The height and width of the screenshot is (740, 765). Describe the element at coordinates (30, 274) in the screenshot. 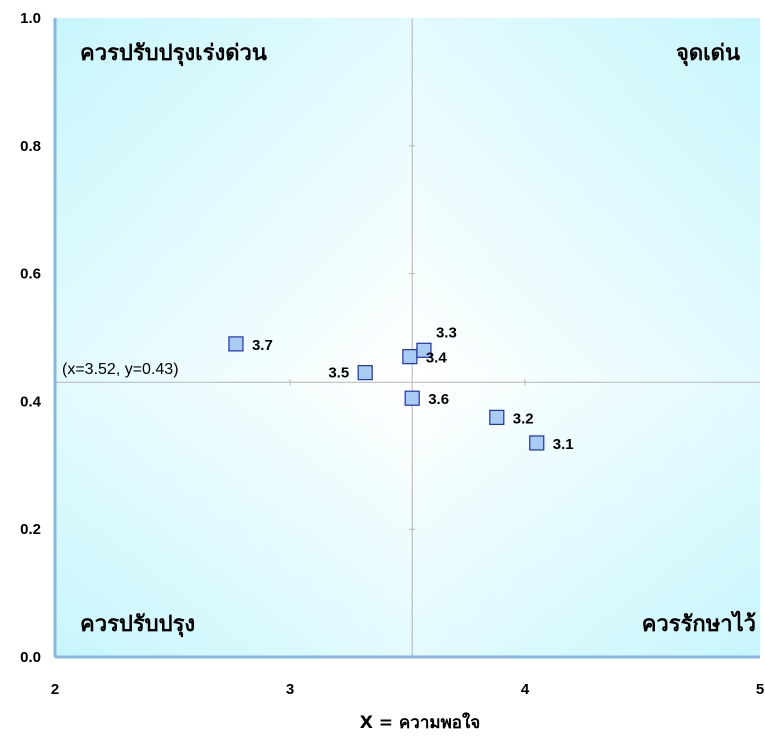

I see `y-tick-label: 0.6` at that location.